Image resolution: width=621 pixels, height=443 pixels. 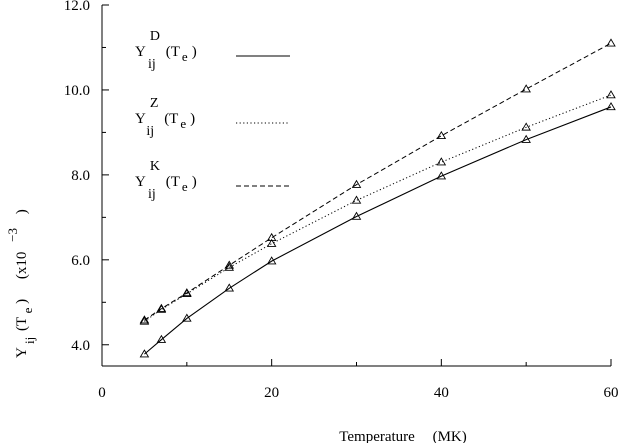 I want to click on y-ticks: 4.0 6.0 8.0 10.0 12.0, so click(x=86, y=177).